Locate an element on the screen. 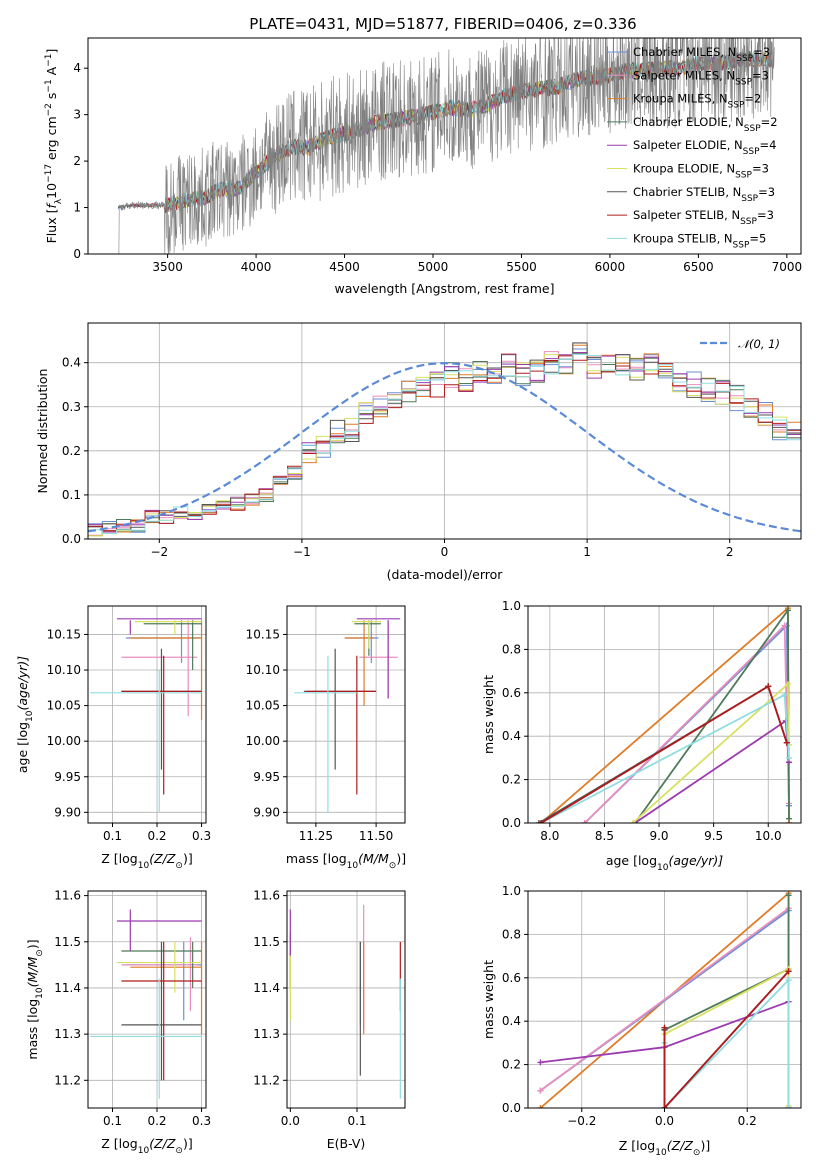  spectrum-plot-area is located at coordinates (446, 146).